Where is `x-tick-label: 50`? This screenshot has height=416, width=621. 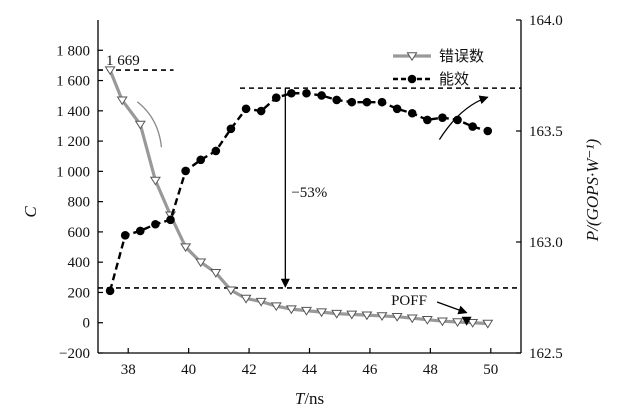 x-tick-label: 50 is located at coordinates (490, 370).